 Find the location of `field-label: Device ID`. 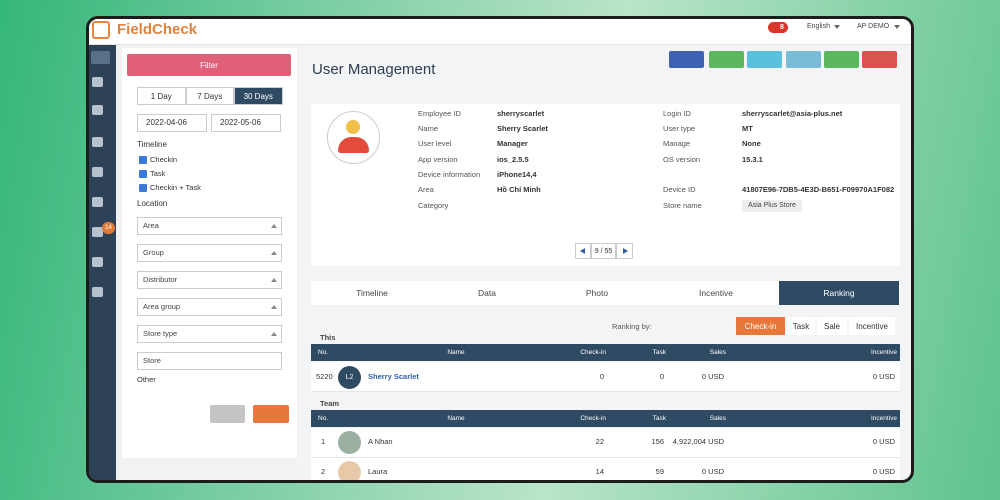

field-label: Device ID is located at coordinates (679, 189).